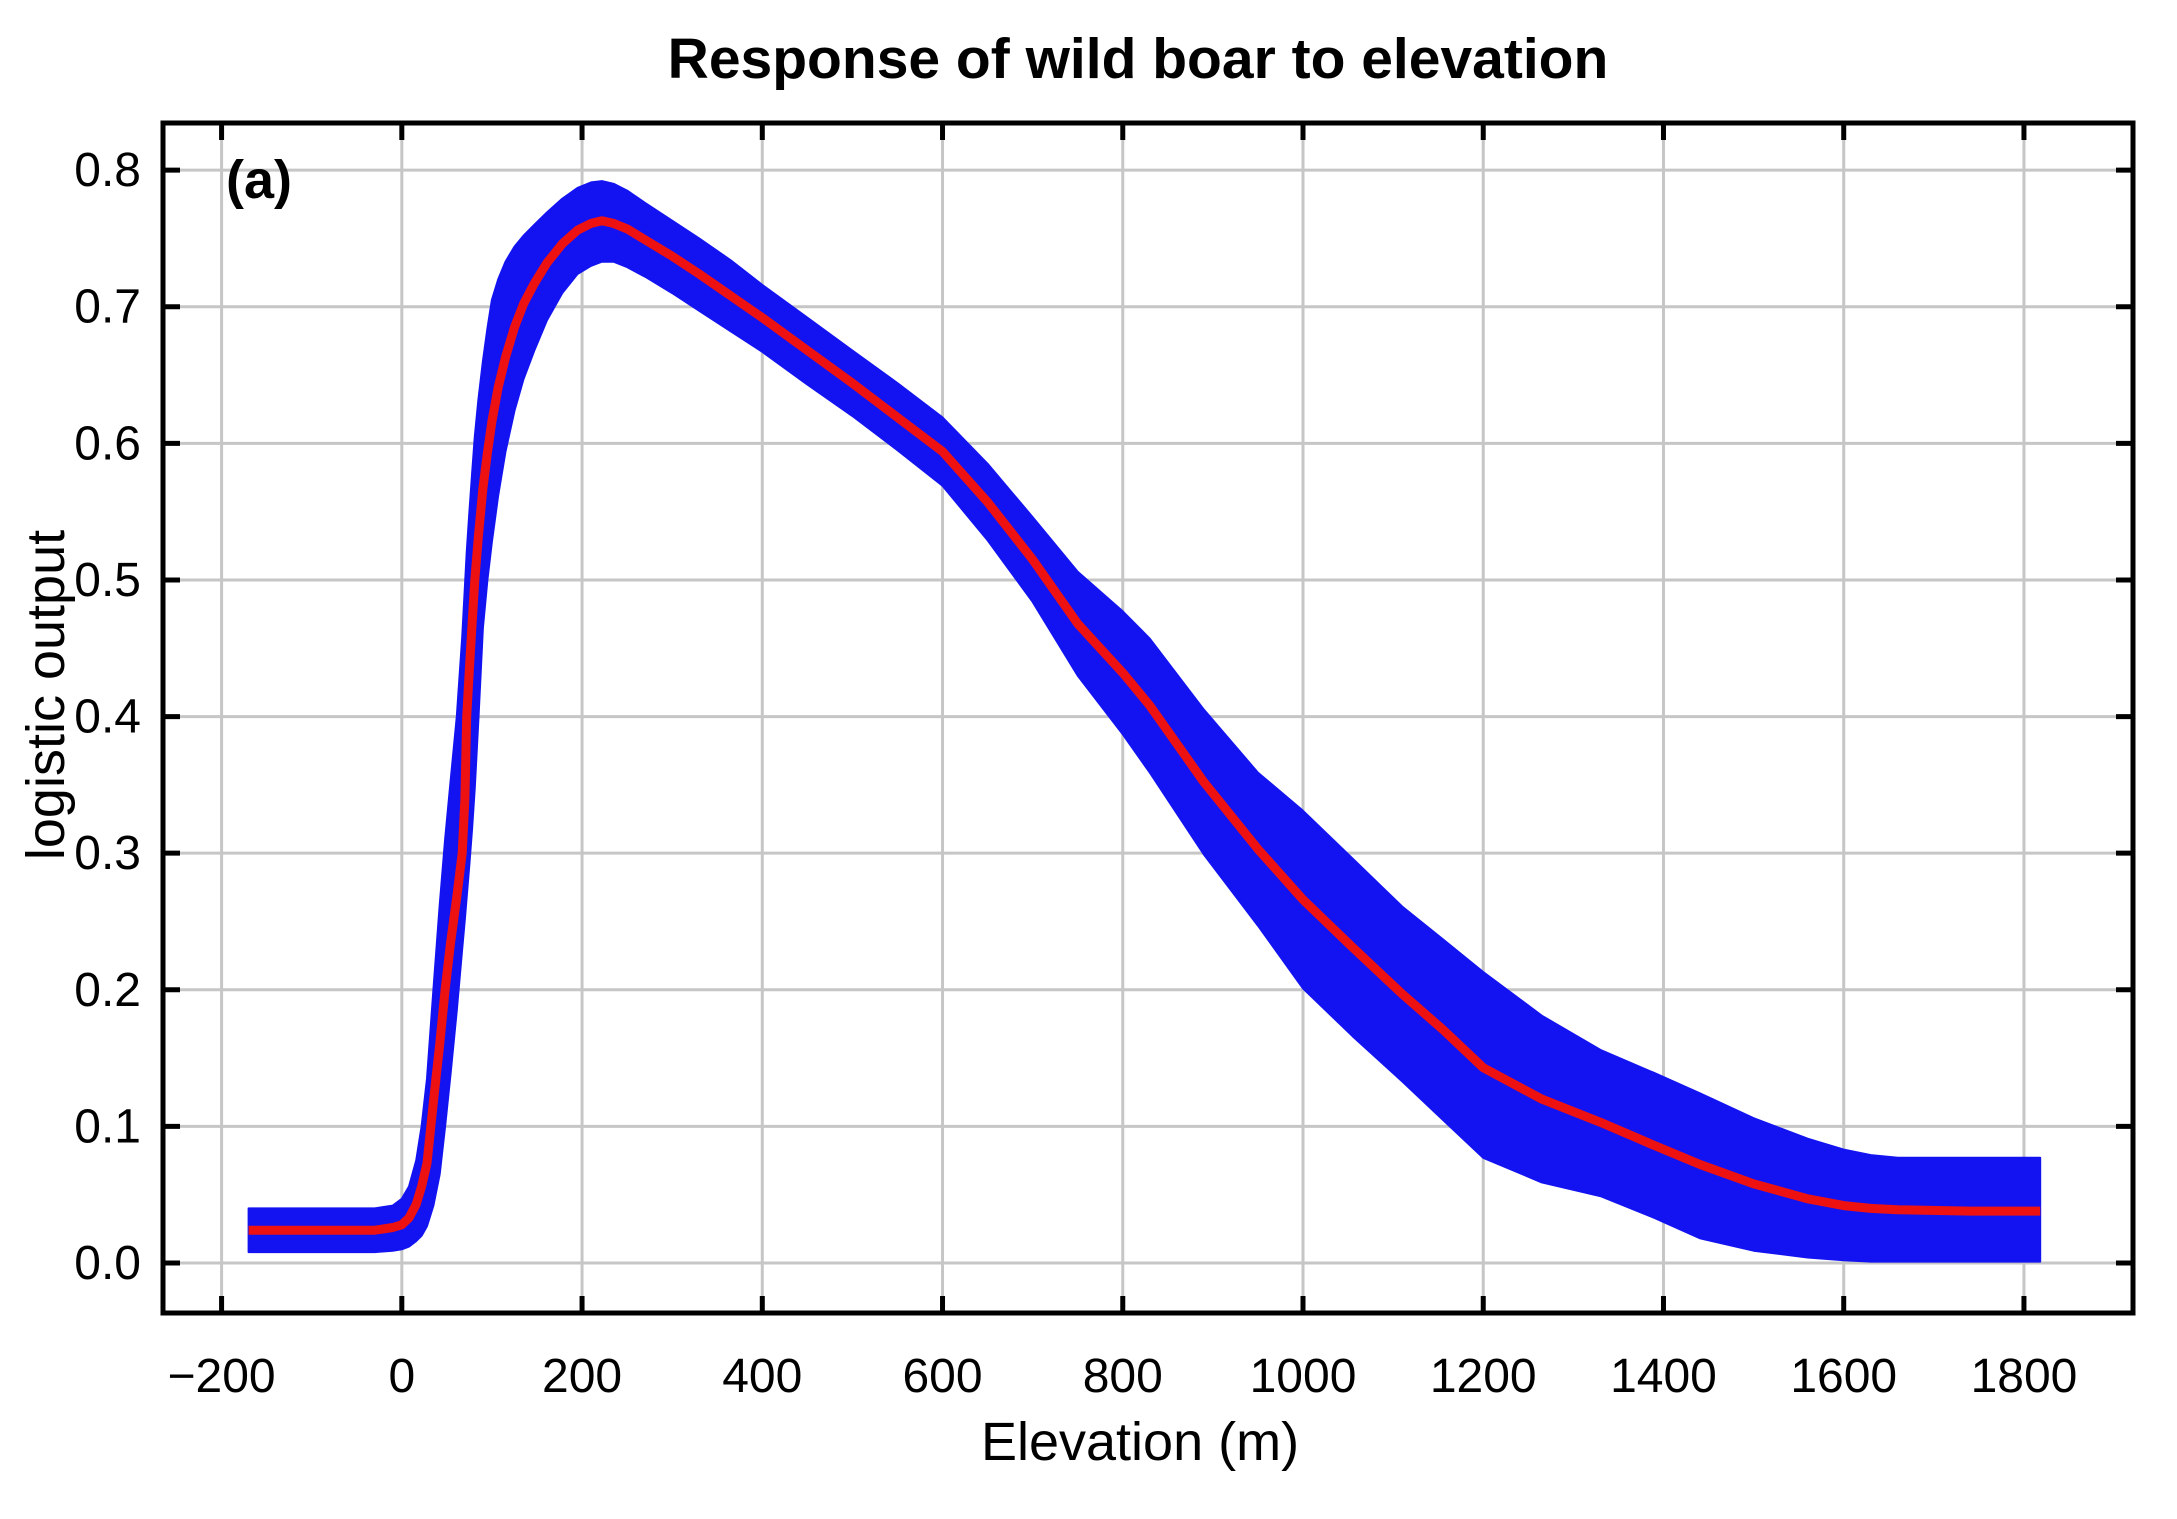 This screenshot has height=1519, width=2177. I want to click on x-tick-label: 1200, so click(1483, 1376).